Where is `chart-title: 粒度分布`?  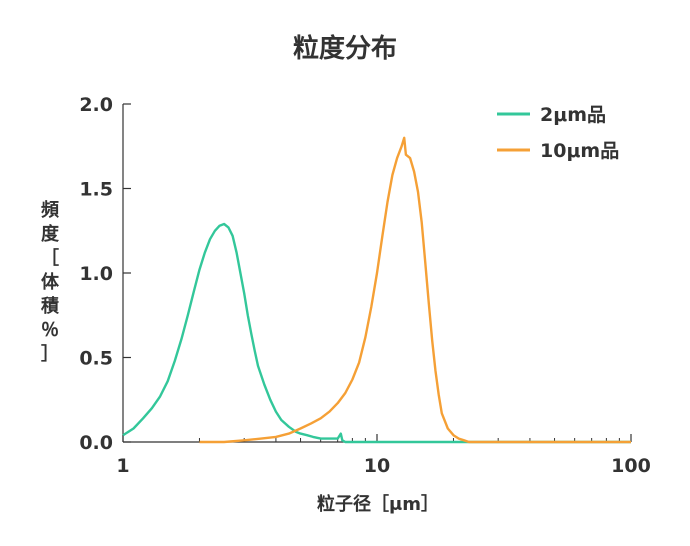 chart-title: 粒度分布 is located at coordinates (345, 48).